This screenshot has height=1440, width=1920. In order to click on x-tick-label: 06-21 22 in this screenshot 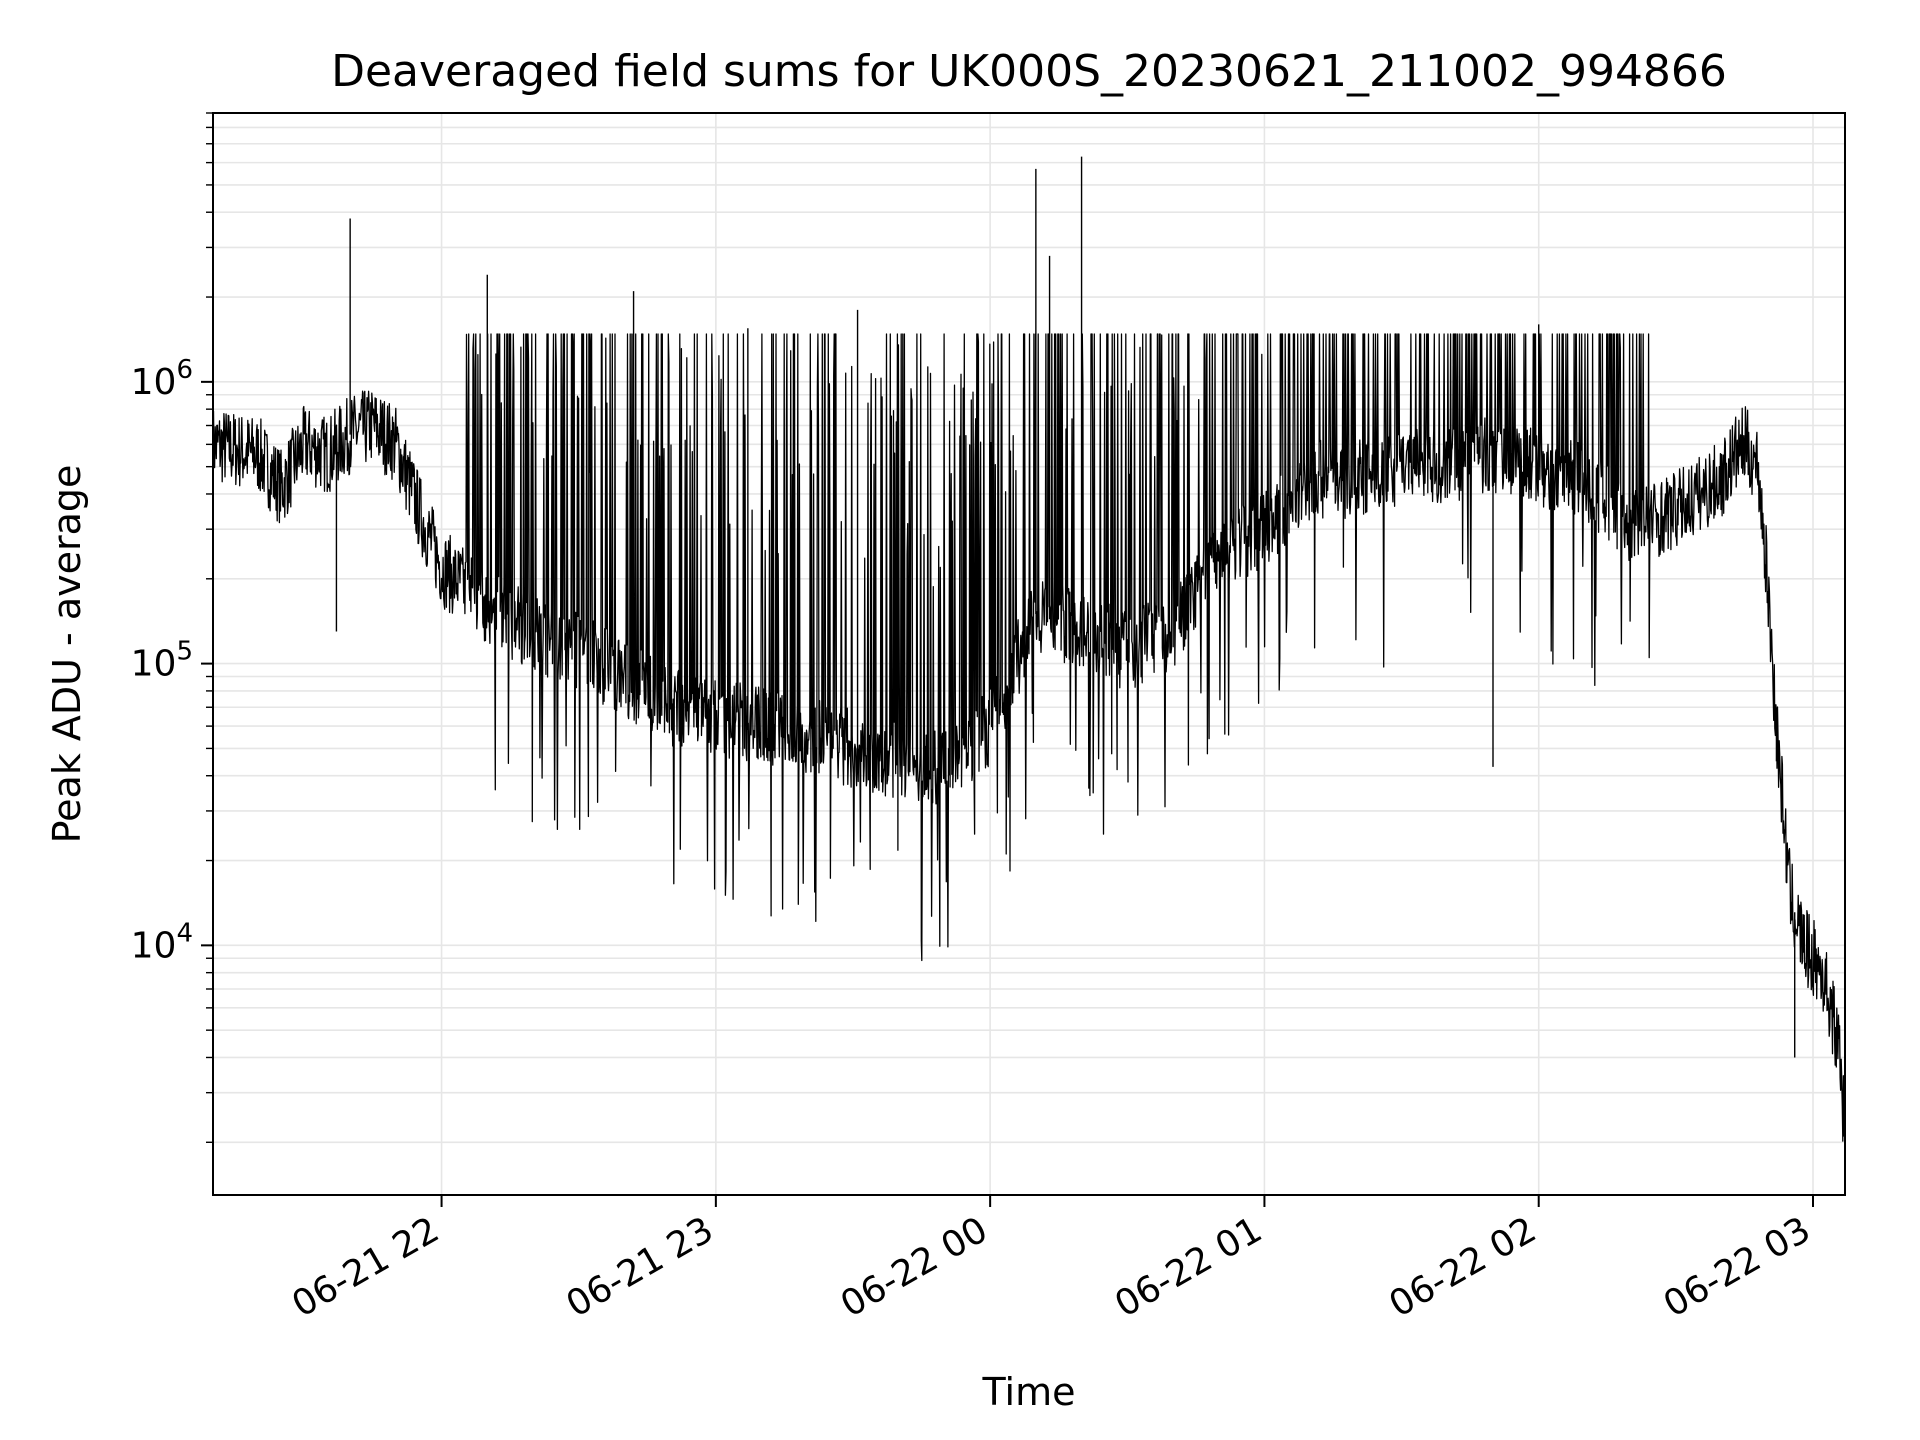, I will do `click(365, 1267)`.